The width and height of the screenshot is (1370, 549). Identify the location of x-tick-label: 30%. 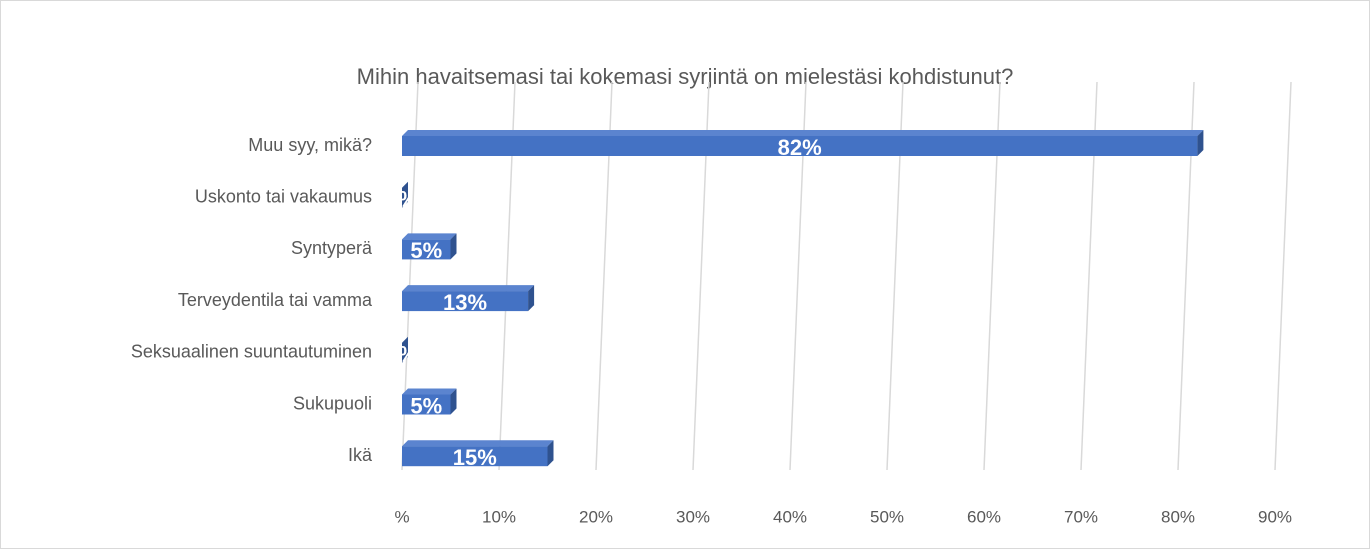
(693, 516).